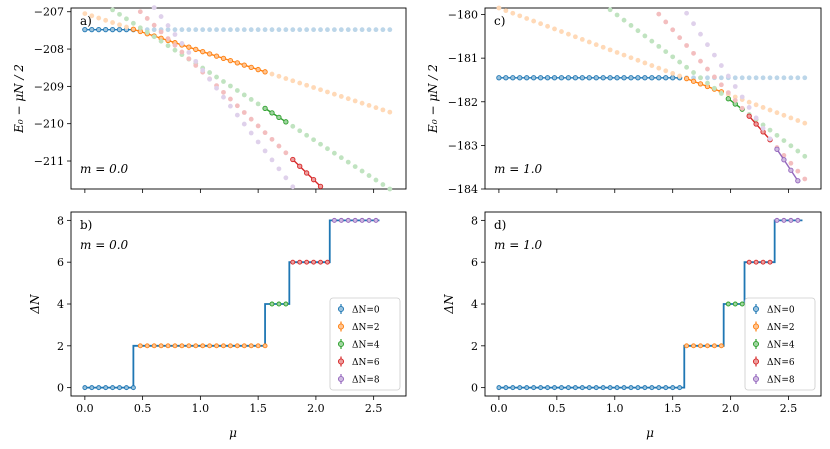 This screenshot has width=830, height=449. I want to click on legend-label: ΔN=4, so click(781, 346).